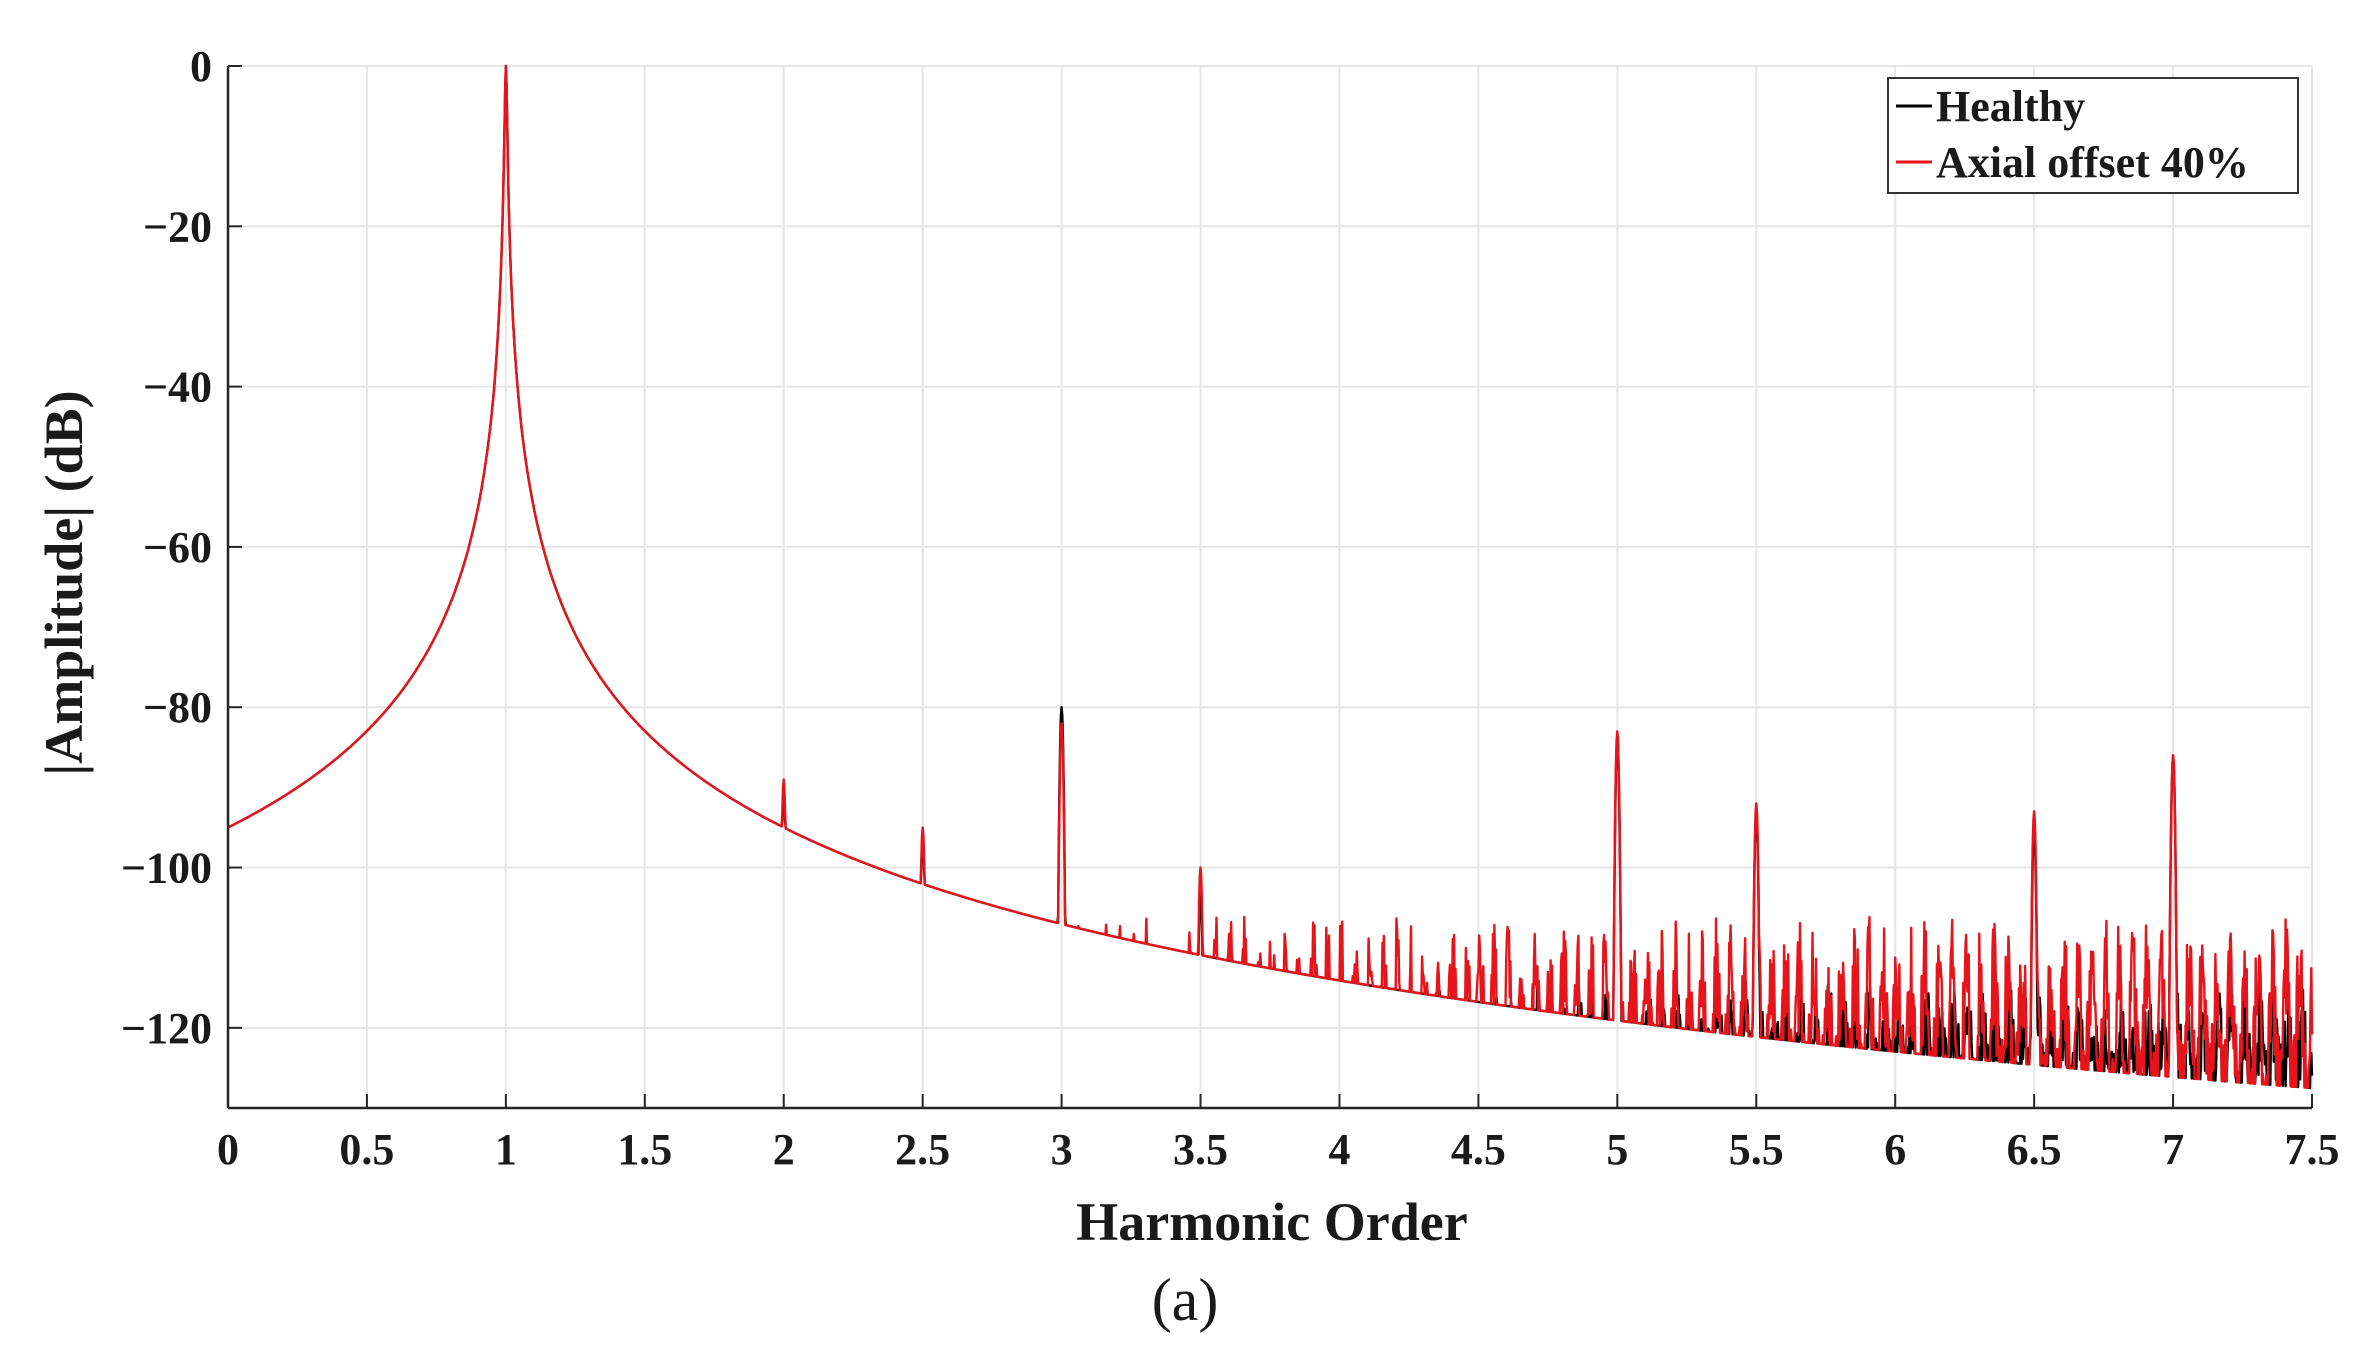 This screenshot has height=1368, width=2361. Describe the element at coordinates (64, 582) in the screenshot. I see `y-axis-label: |Amplitude| (dB)` at that location.